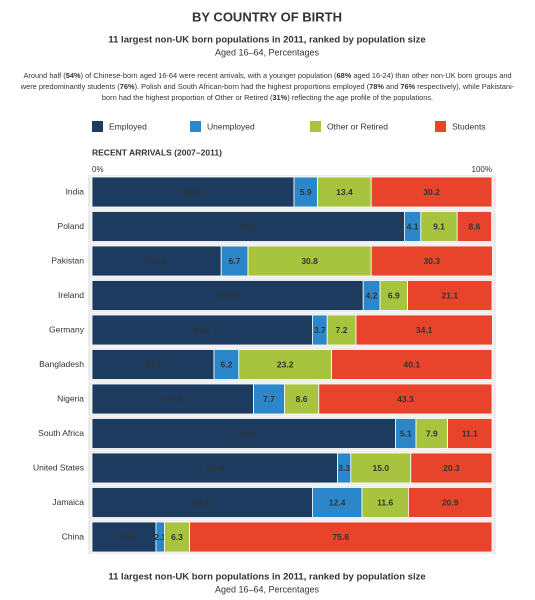 This screenshot has width=535, height=600. I want to click on category-label: South Africa, so click(61, 433).